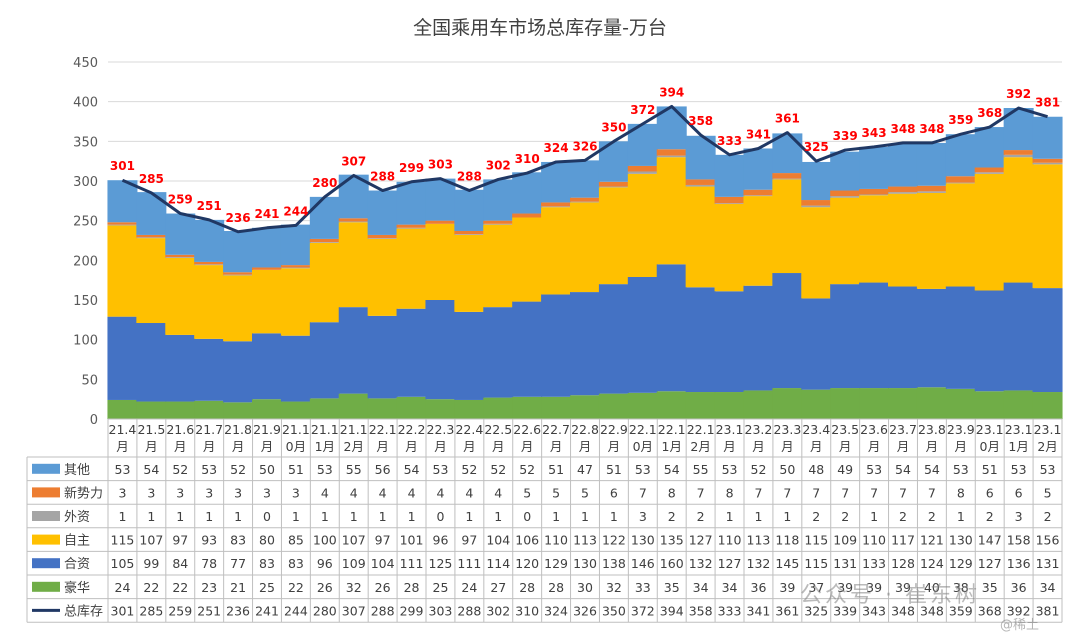 This screenshot has width=1080, height=639. I want to click on table-cell: 54, so click(903, 469).